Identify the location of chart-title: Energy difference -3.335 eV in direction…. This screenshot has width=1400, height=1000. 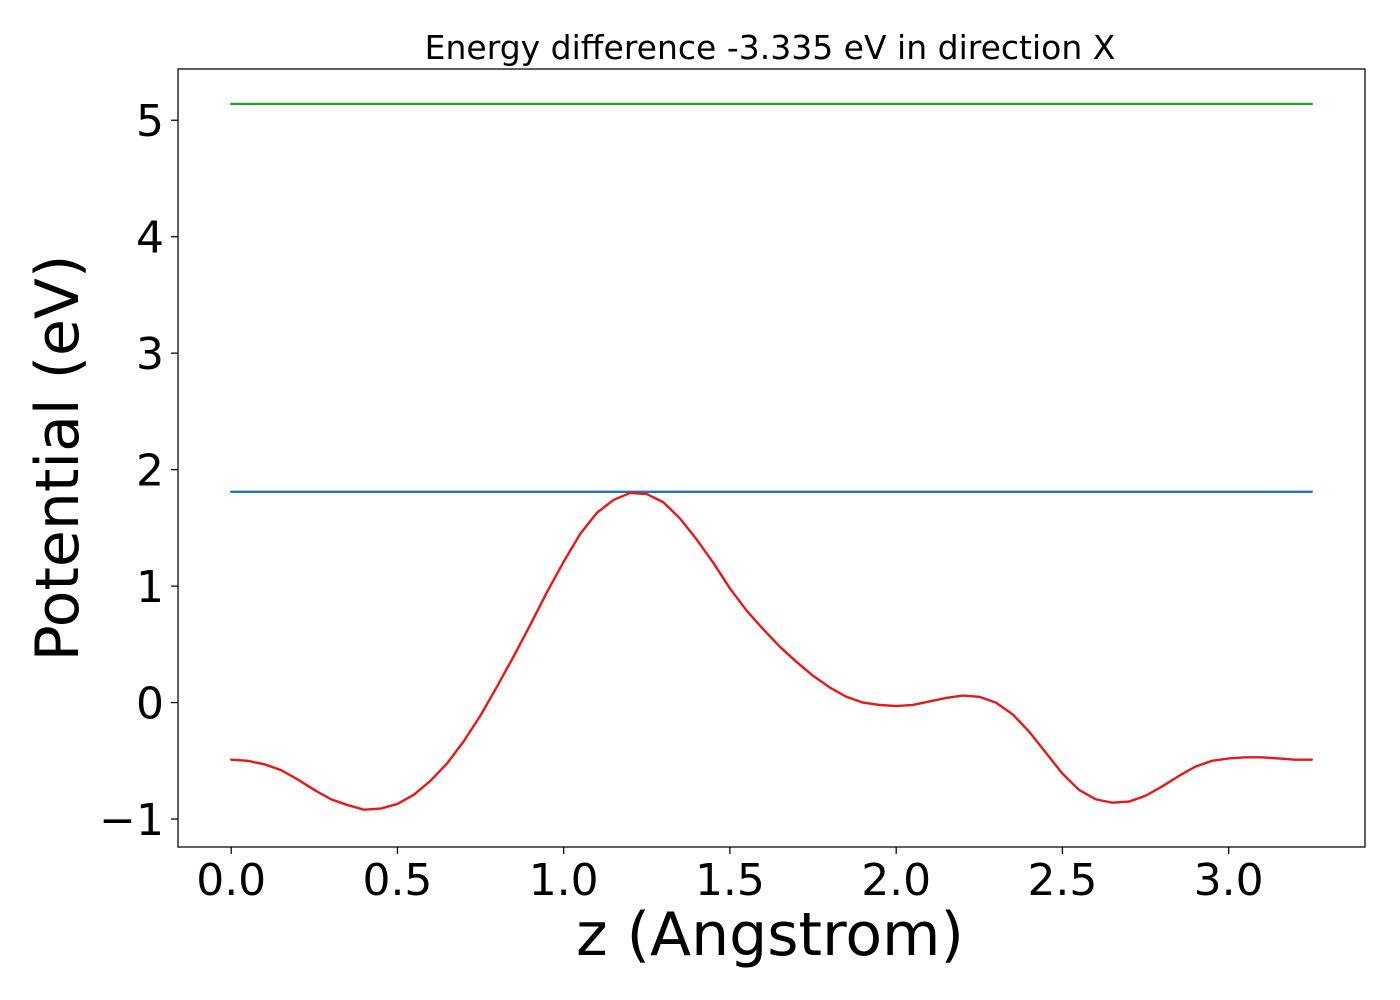
(770, 47).